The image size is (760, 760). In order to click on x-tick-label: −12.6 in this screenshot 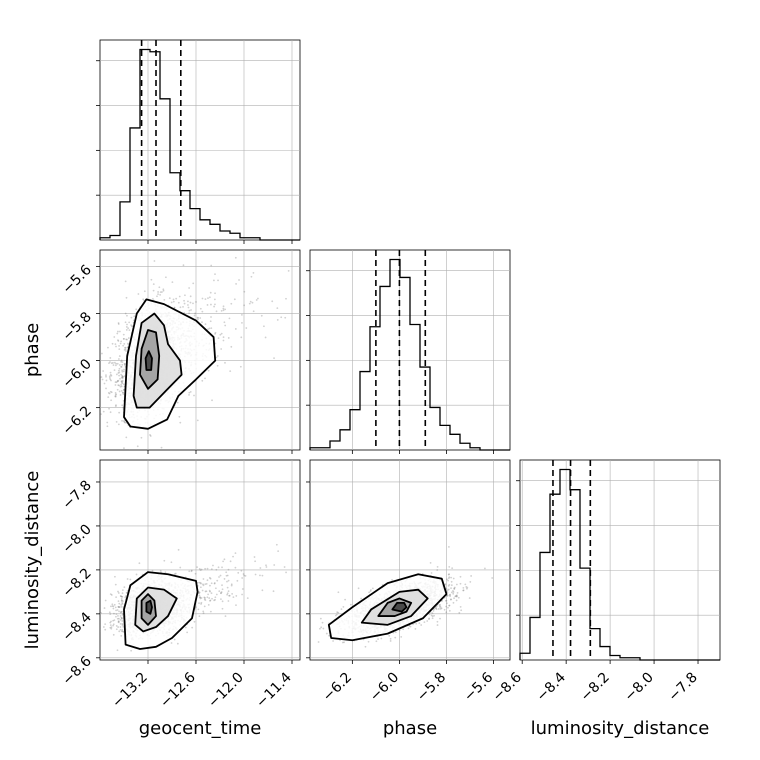, I will do `click(178, 690)`.